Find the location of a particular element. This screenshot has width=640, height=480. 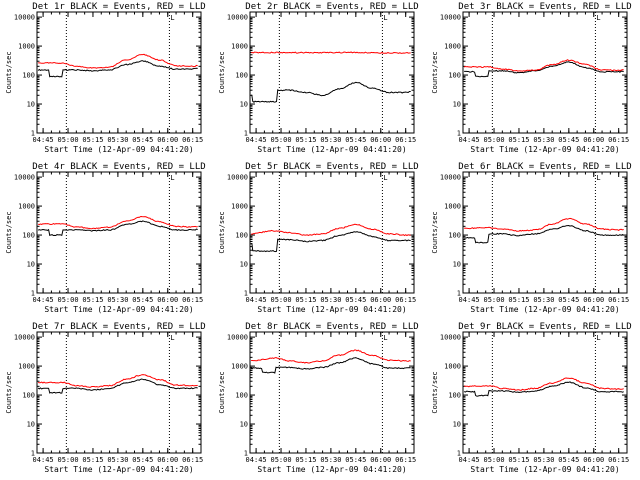

panel-title: Det 7r BLACK = Events, RED = LLD is located at coordinates (118, 327).